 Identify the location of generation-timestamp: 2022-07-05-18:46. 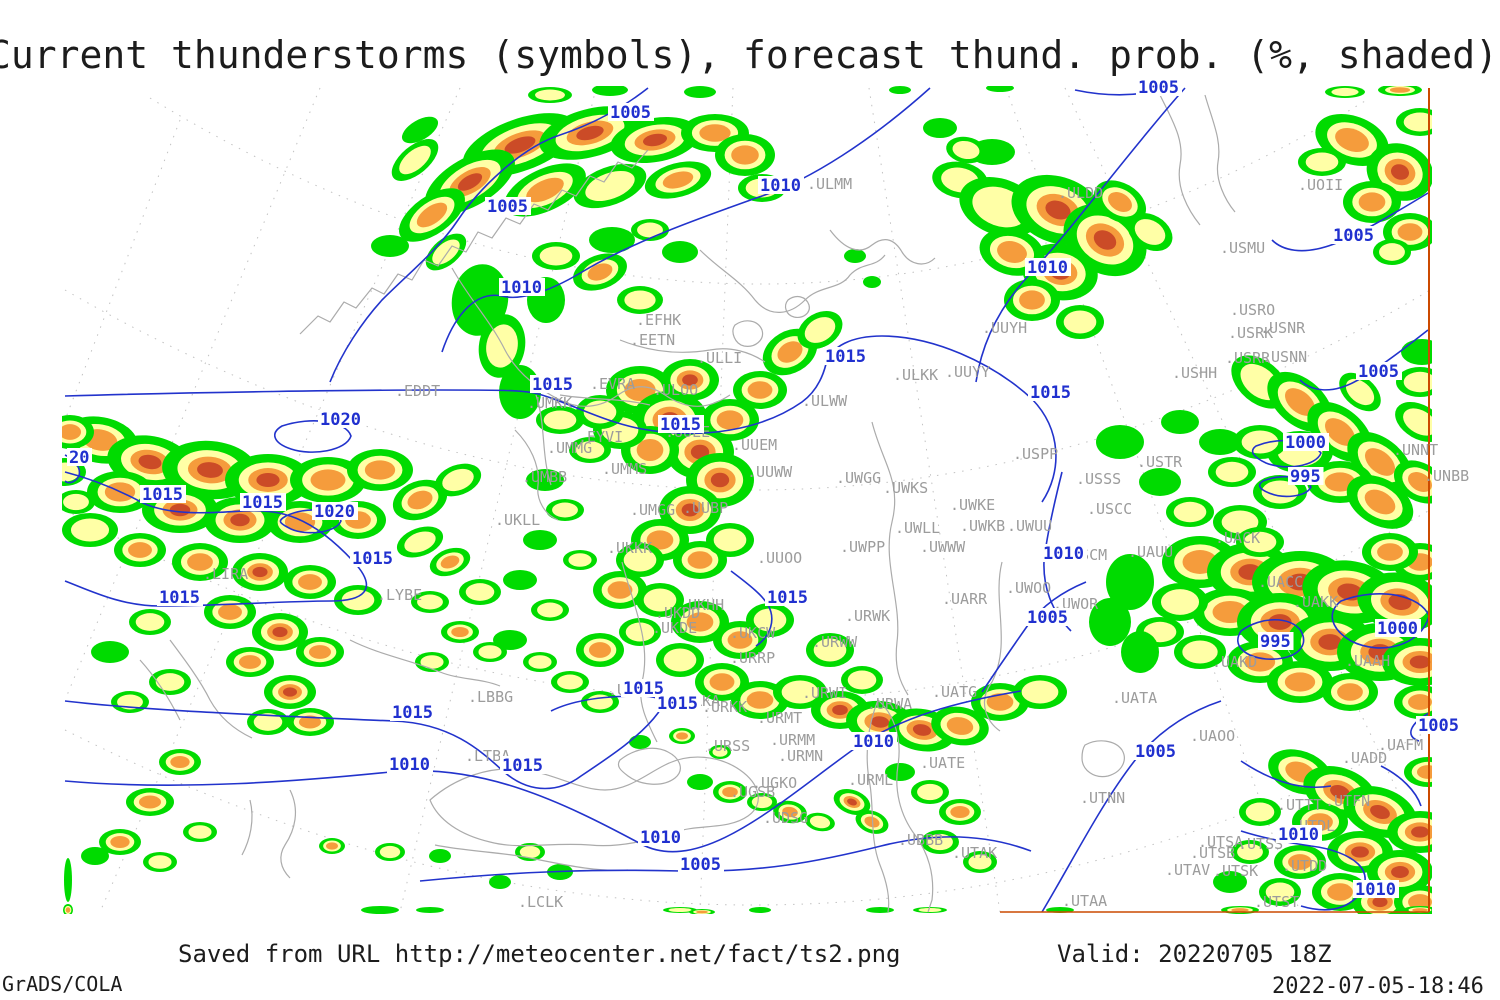
(1378, 986).